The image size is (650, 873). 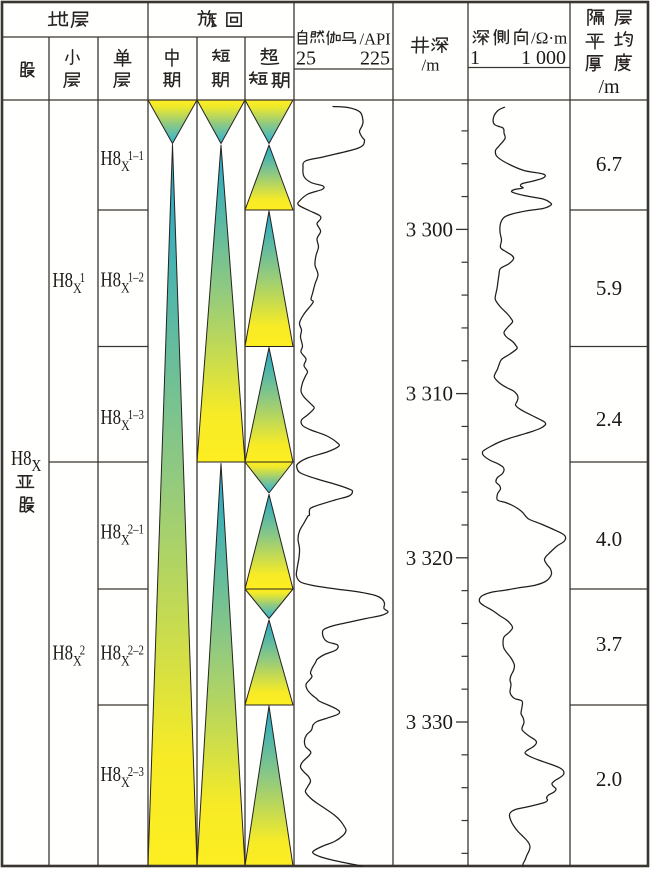 I want to click on svg-text: /Ω·m, so click(x=549, y=38).